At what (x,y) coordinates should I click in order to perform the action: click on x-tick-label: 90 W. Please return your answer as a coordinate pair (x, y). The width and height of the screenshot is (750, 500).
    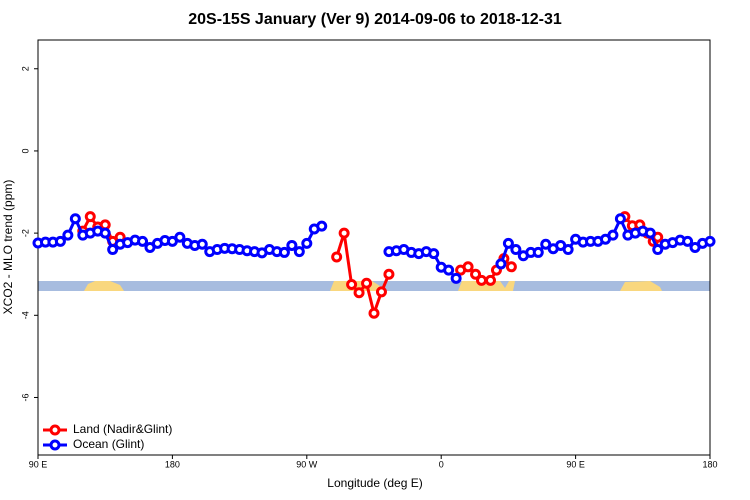
    Looking at the image, I should click on (307, 464).